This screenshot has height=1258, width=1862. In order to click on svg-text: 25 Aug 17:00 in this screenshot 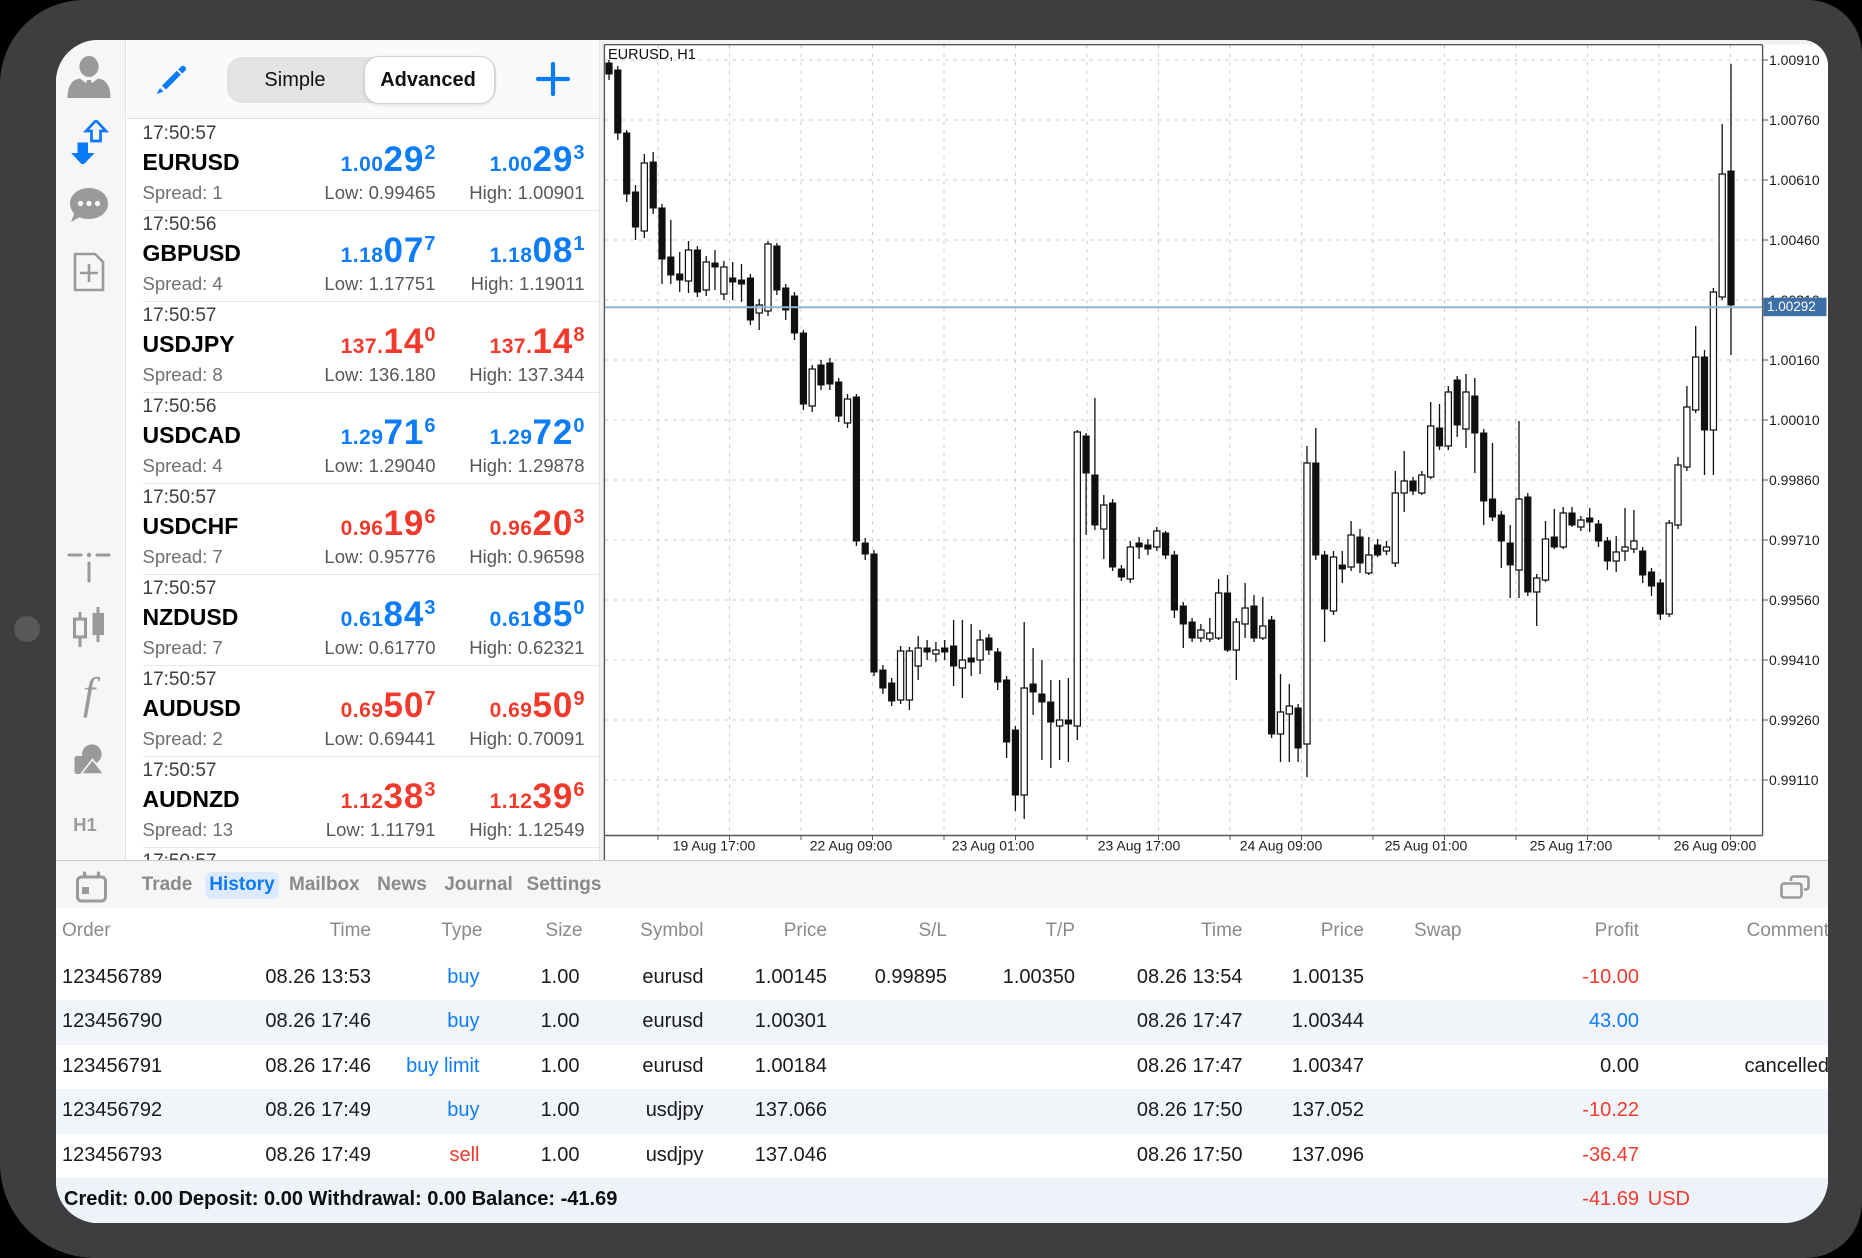, I will do `click(1571, 845)`.